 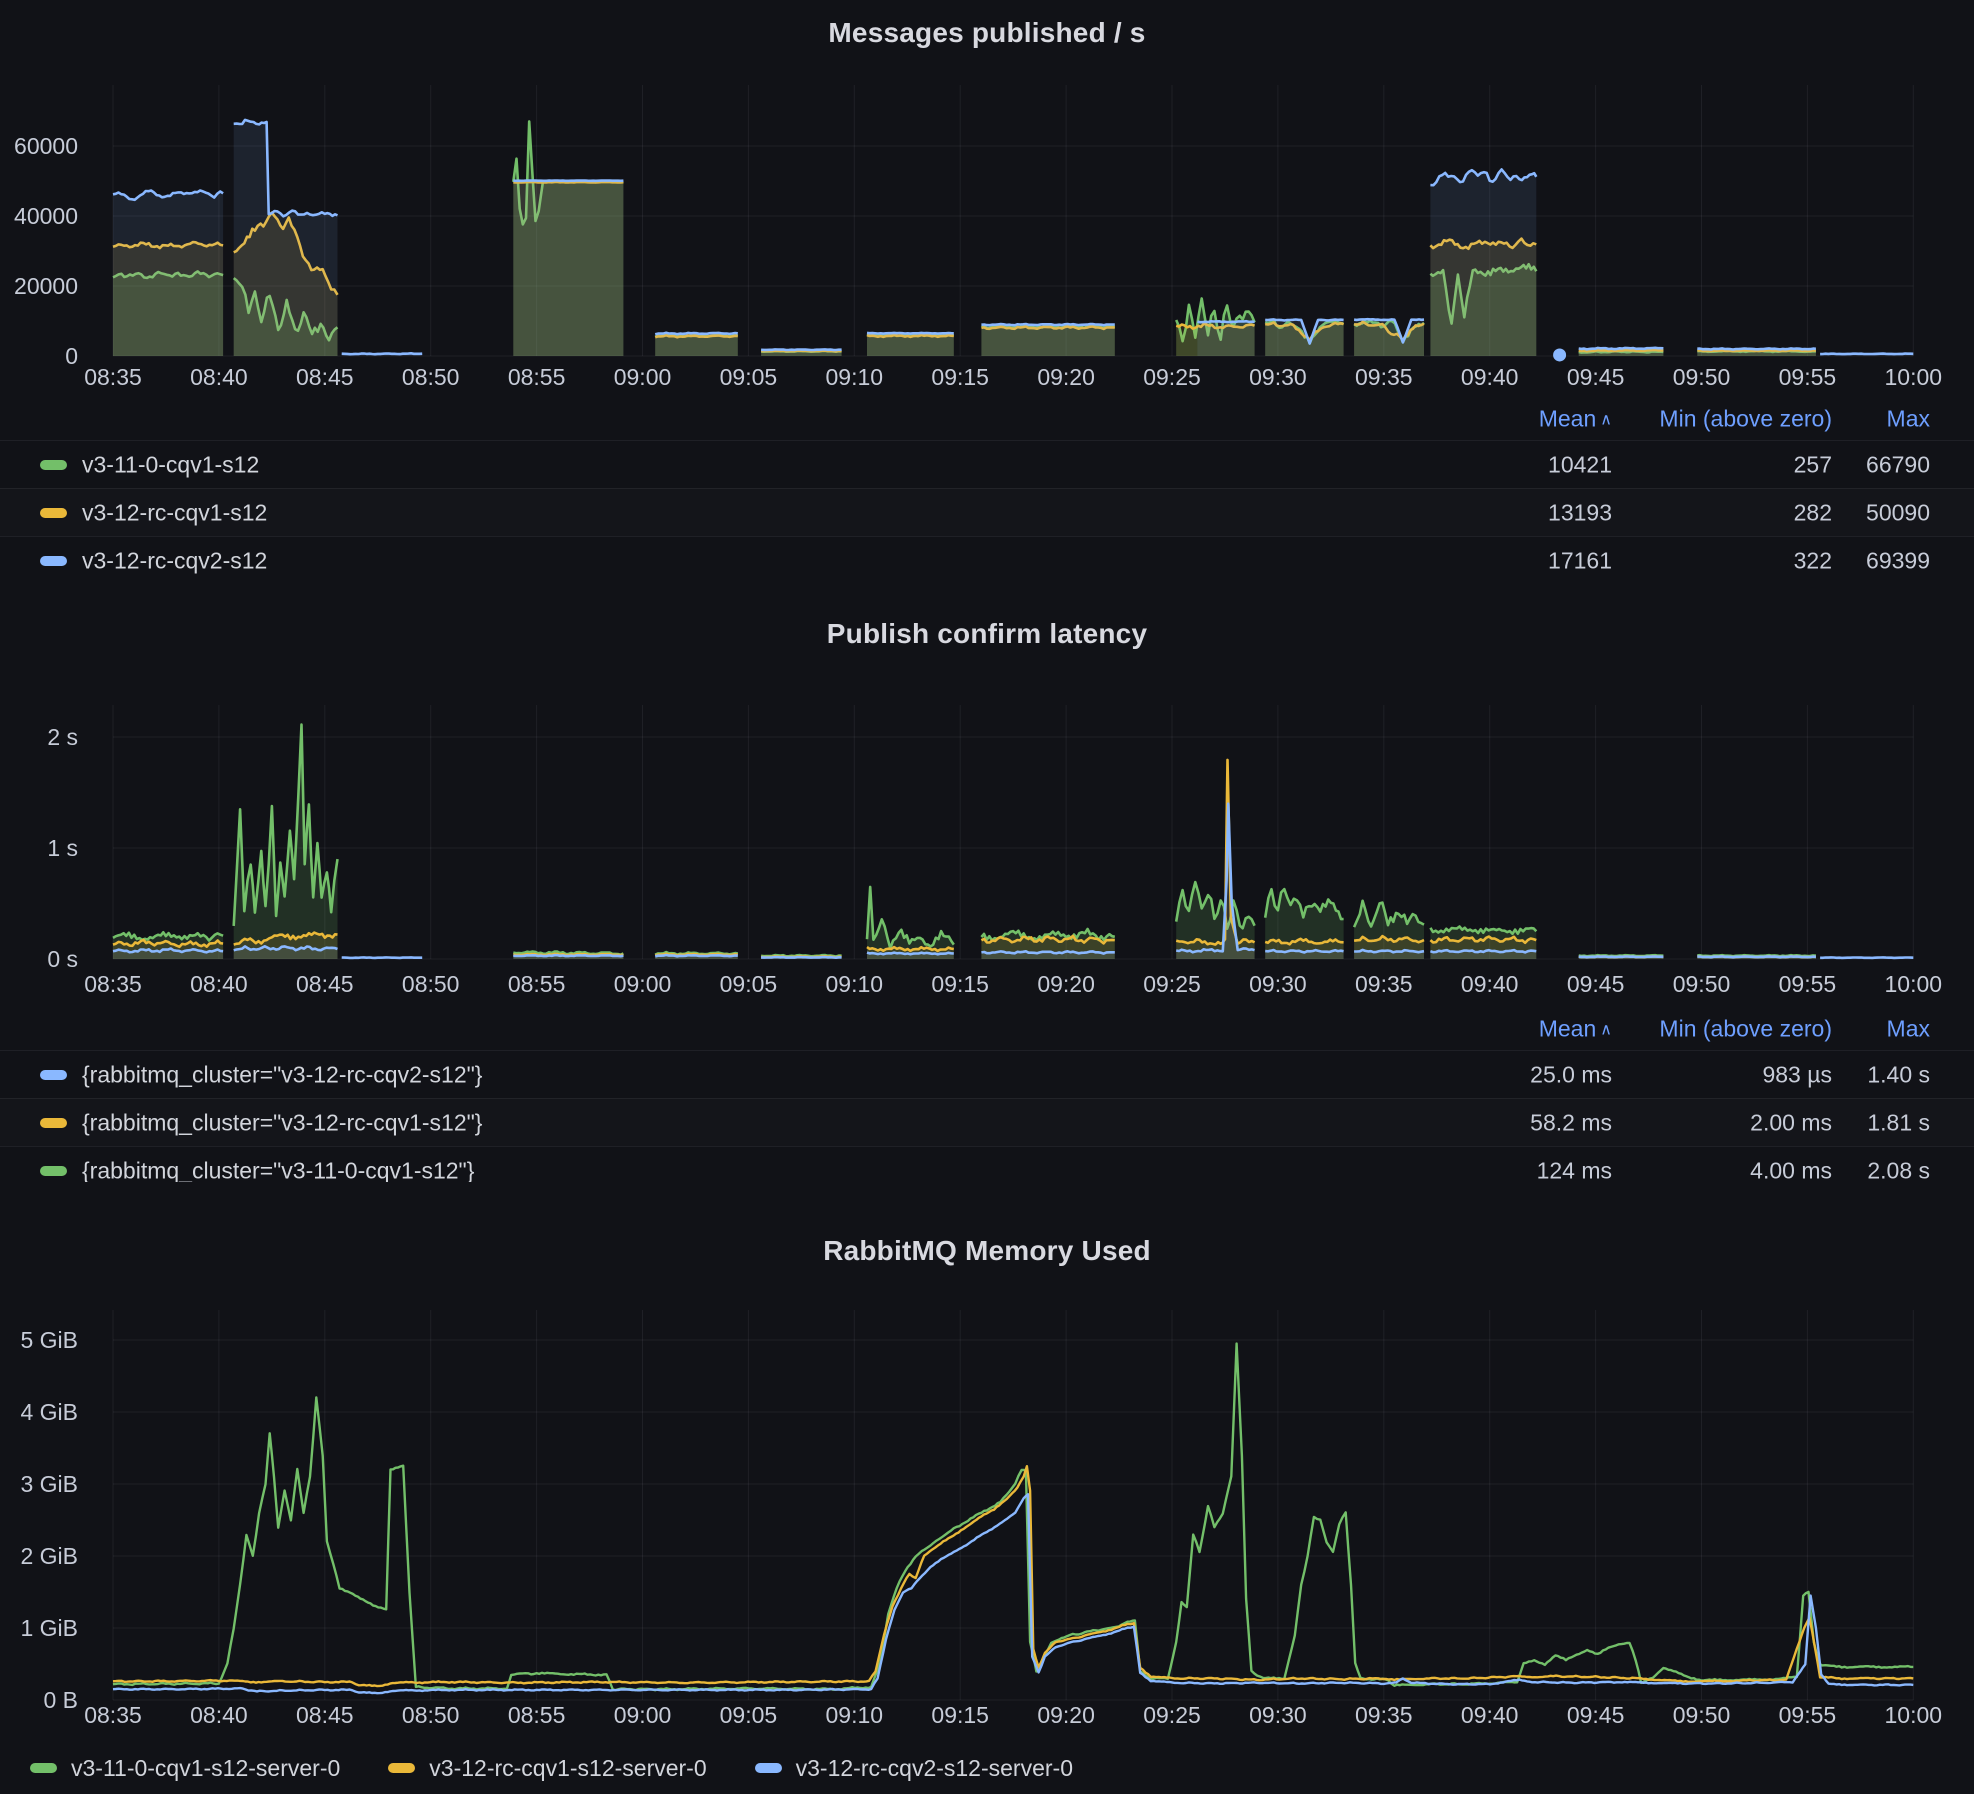 I want to click on panel-title-publish-confirm-latency: Publish confirm latency, so click(x=987, y=633).